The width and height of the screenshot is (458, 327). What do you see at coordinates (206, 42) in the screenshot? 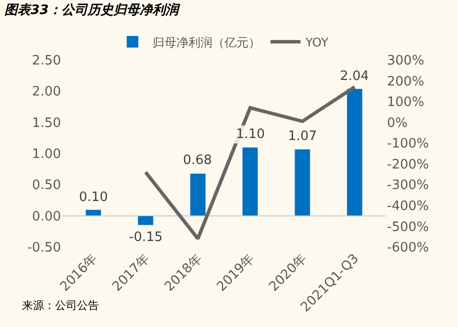
I see `legend-label: 归母净利润（亿元）` at bounding box center [206, 42].